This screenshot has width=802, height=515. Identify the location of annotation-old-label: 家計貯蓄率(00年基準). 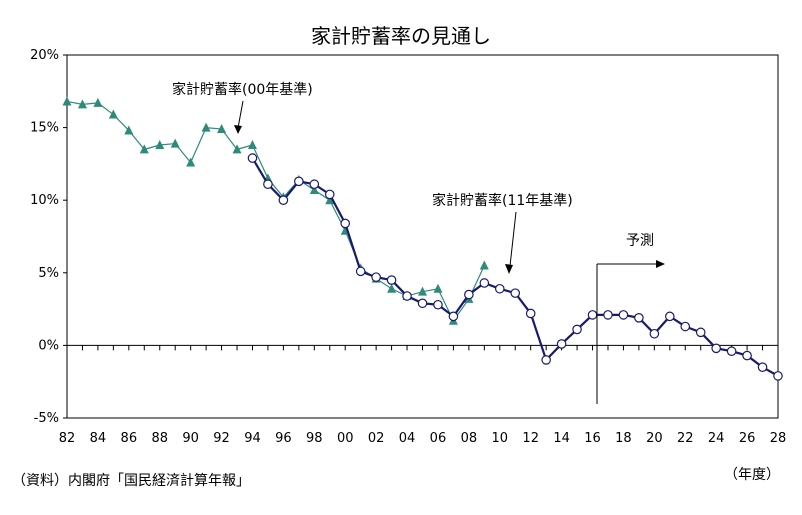
(242, 89).